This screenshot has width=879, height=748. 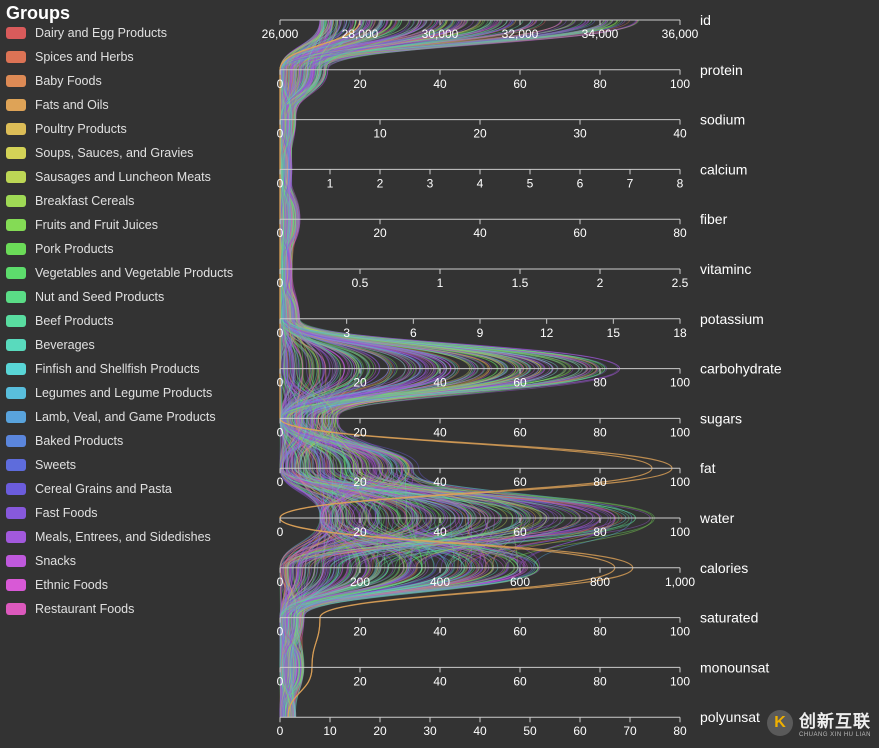 What do you see at coordinates (136, 129) in the screenshot?
I see `legend-item: Poultry Products` at bounding box center [136, 129].